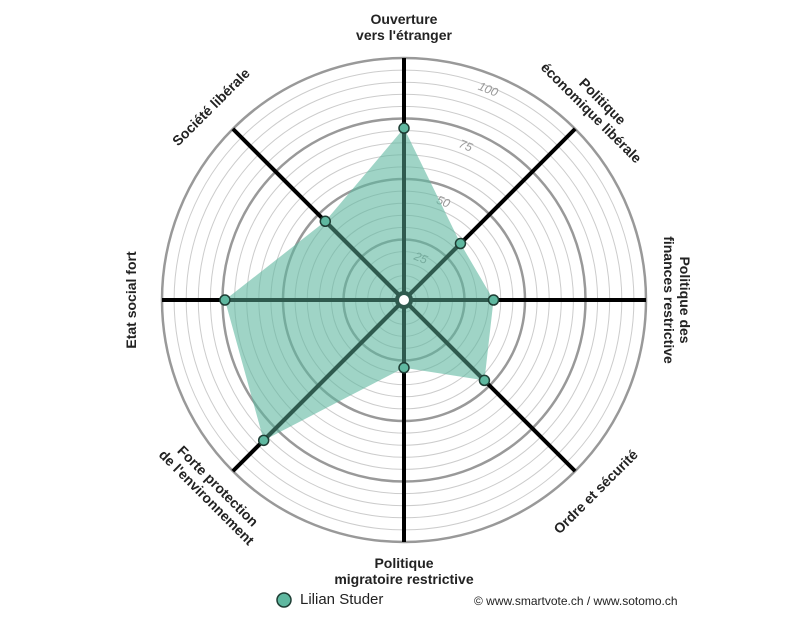  Describe the element at coordinates (404, 35) in the screenshot. I see `axis-label-line: vers l'étranger` at that location.